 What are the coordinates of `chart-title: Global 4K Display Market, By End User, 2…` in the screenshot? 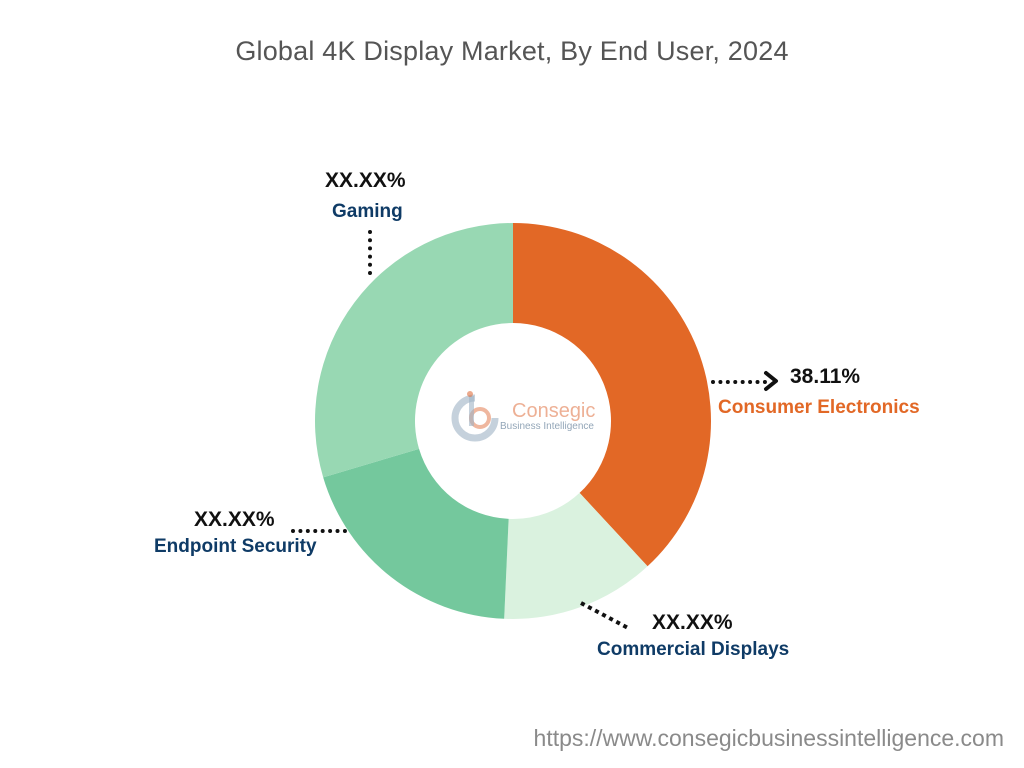 It's located at (512, 51).